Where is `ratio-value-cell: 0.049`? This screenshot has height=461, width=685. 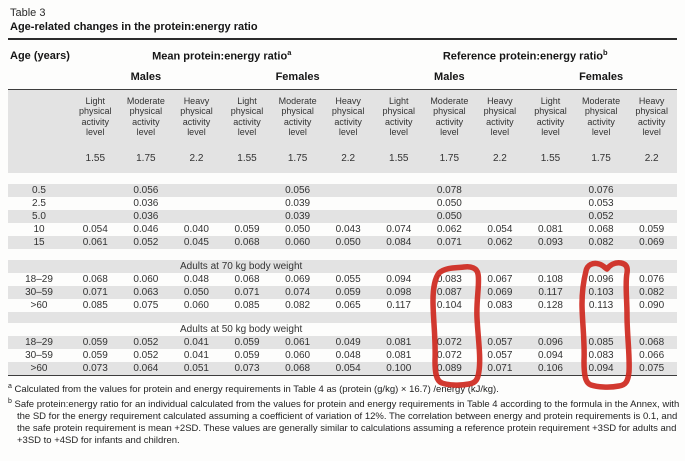 ratio-value-cell: 0.049 is located at coordinates (348, 343).